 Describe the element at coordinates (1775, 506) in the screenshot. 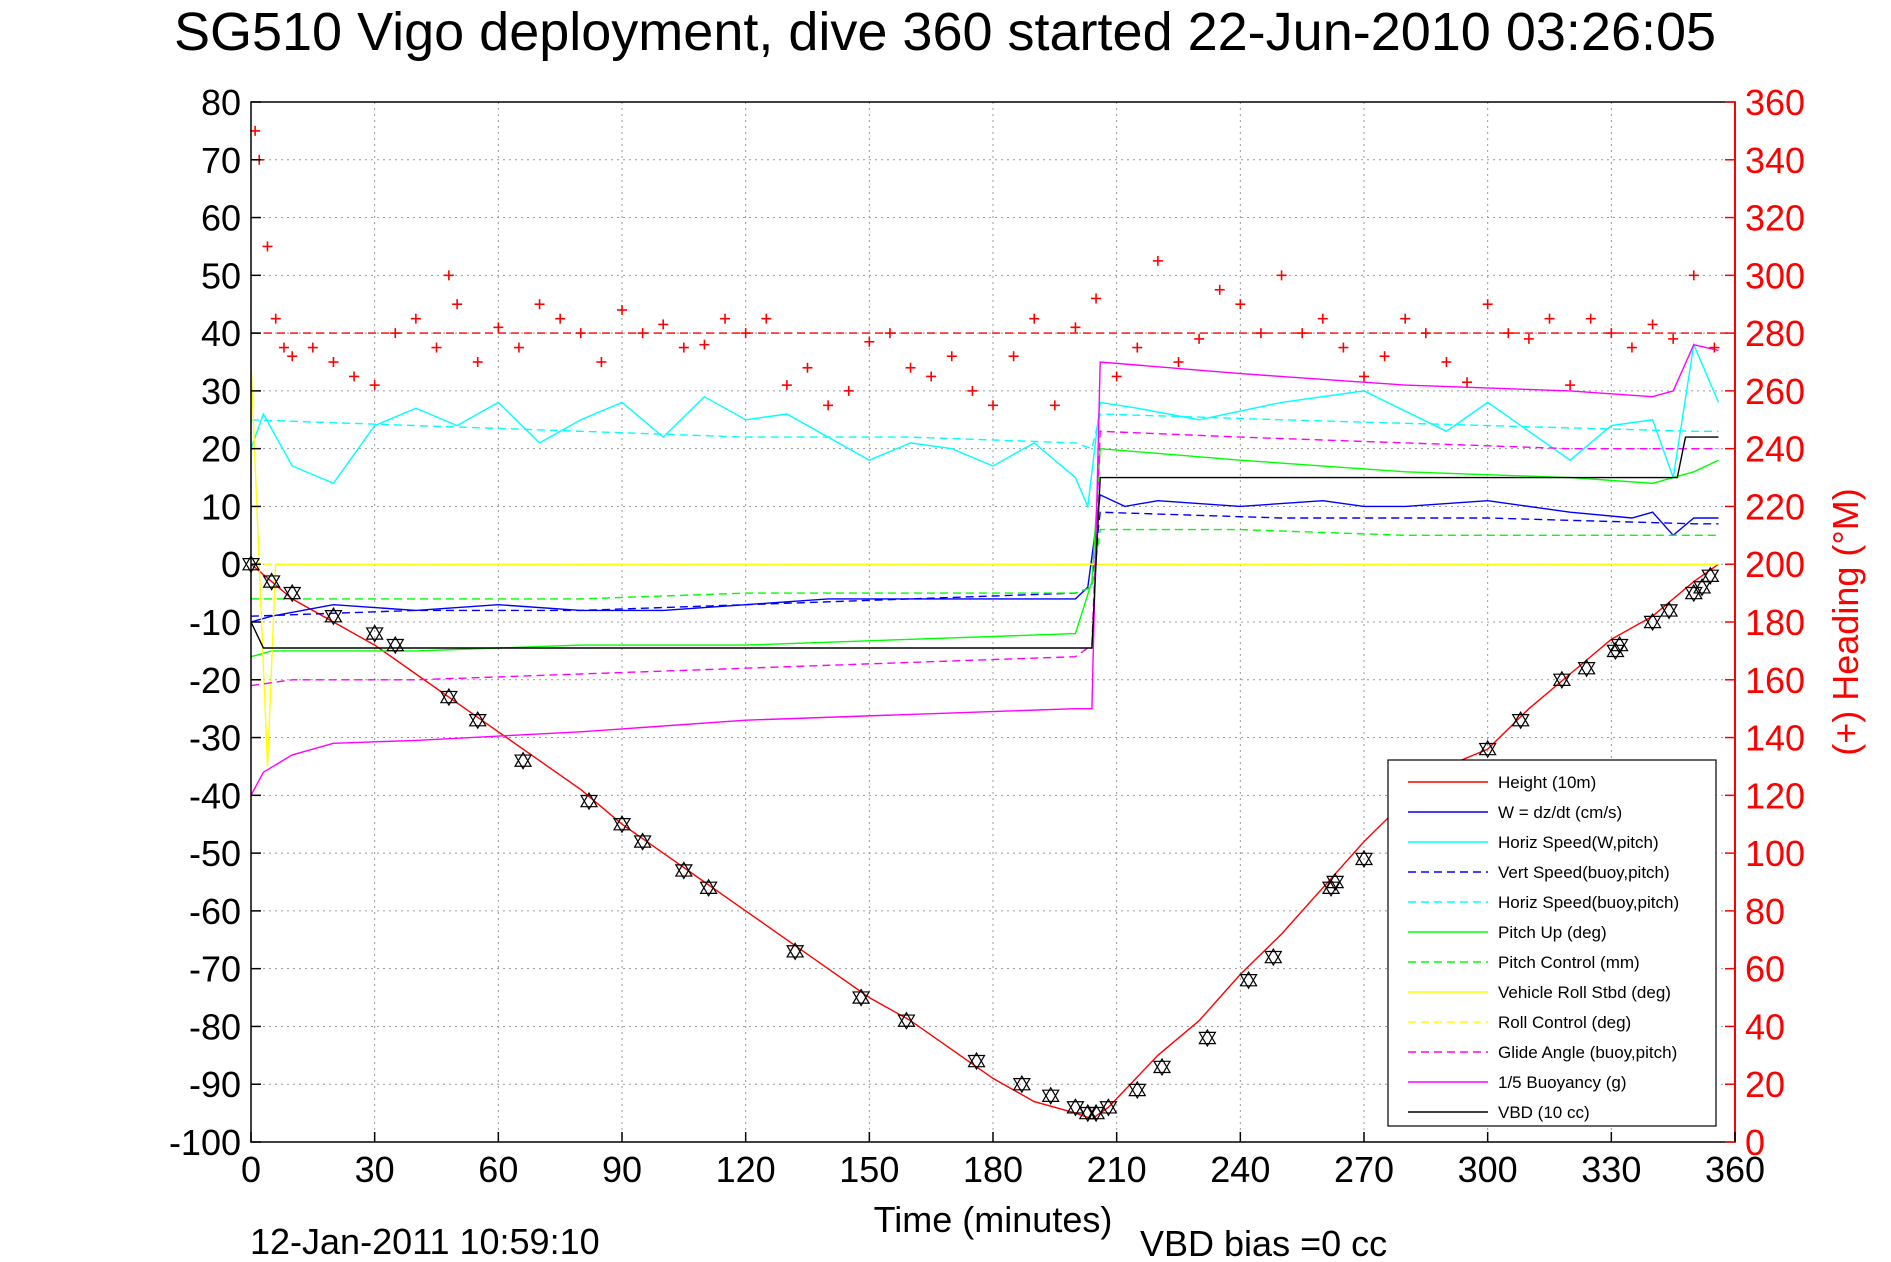

I see `y2-tick-label: 220` at that location.